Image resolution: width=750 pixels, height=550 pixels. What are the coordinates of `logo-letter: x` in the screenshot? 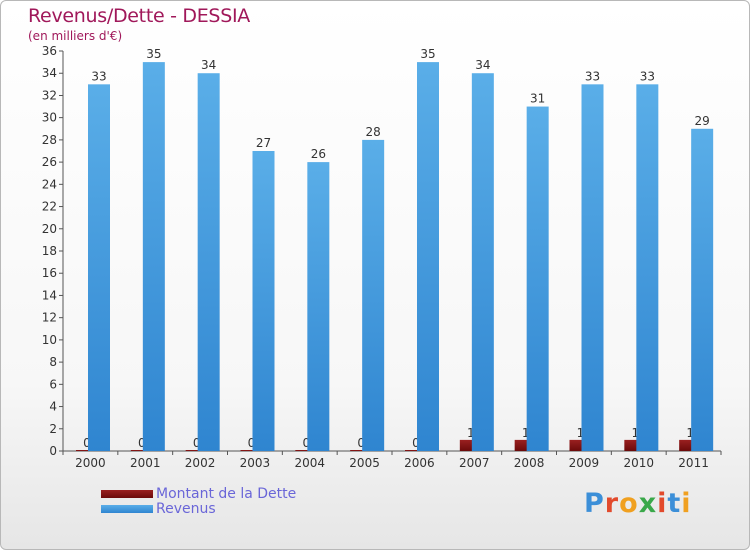 It's located at (648, 503).